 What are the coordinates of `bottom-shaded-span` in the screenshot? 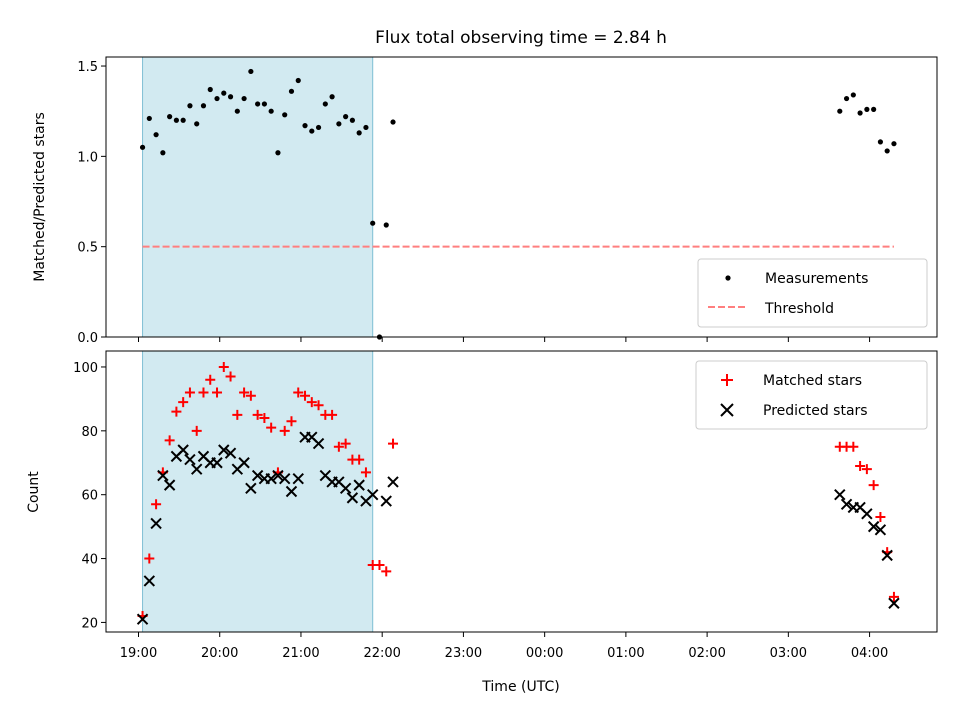 It's located at (258, 491).